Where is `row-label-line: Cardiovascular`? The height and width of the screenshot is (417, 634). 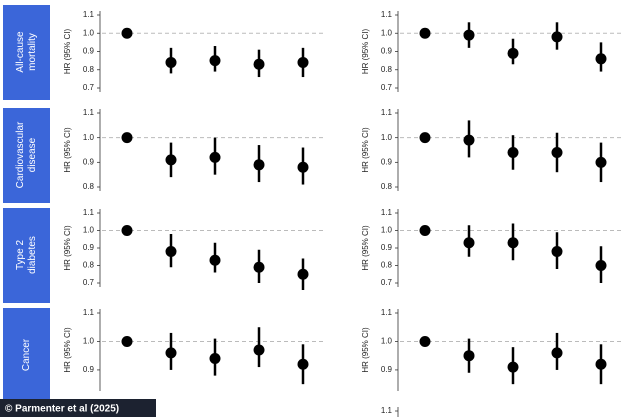
row-label-line: Cardiovascular is located at coordinates (20, 154).